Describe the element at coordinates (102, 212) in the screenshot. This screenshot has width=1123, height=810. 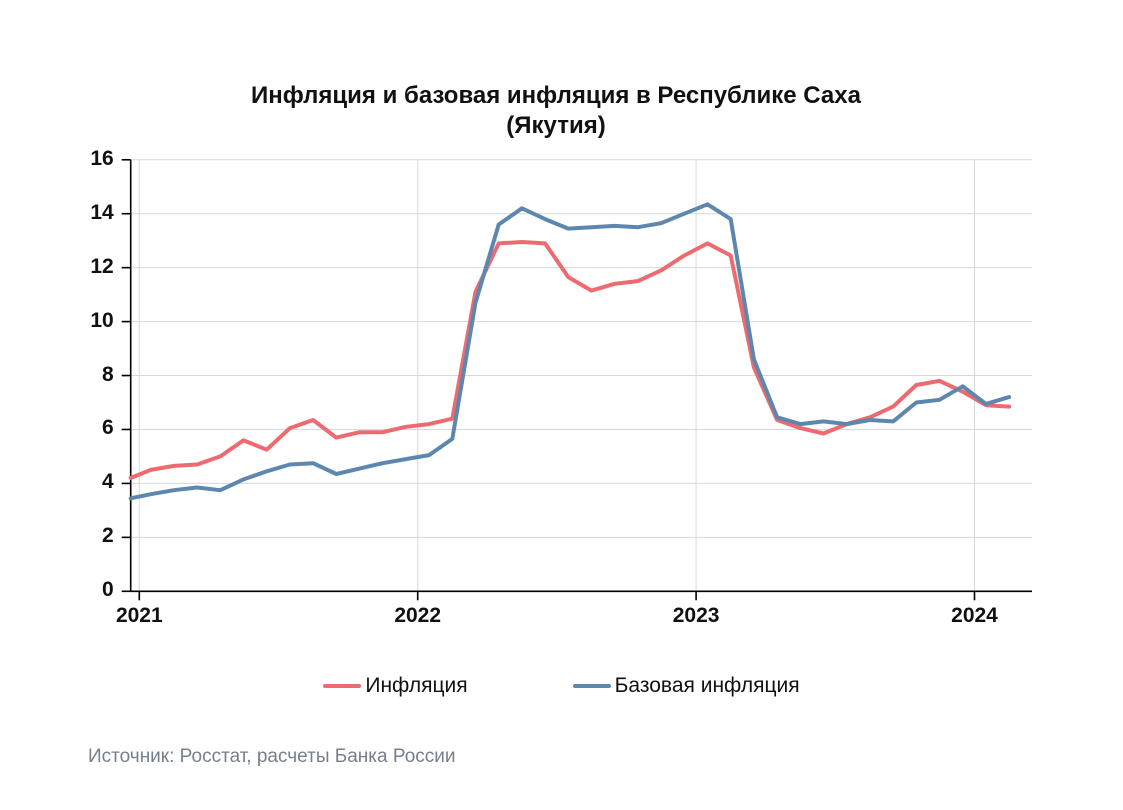
I see `y-tick-label: 14` at that location.